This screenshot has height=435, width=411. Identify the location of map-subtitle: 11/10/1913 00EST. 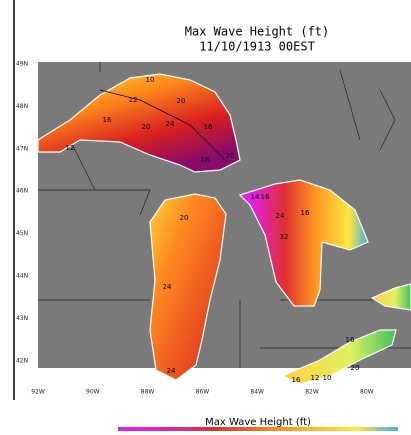
(257, 47).